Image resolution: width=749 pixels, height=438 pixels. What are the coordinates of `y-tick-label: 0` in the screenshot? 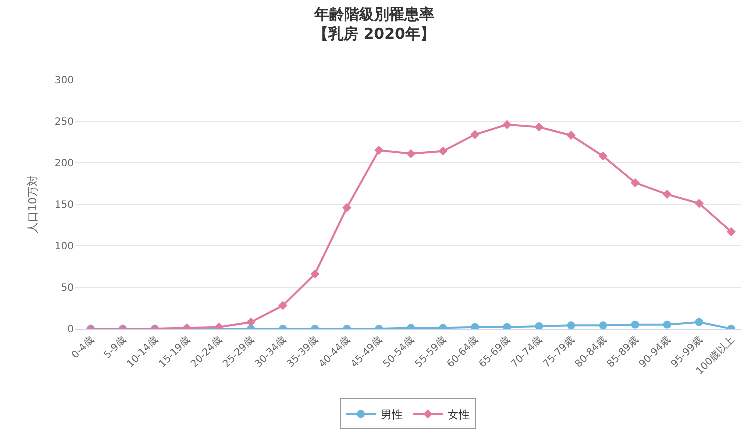 It's located at (71, 330).